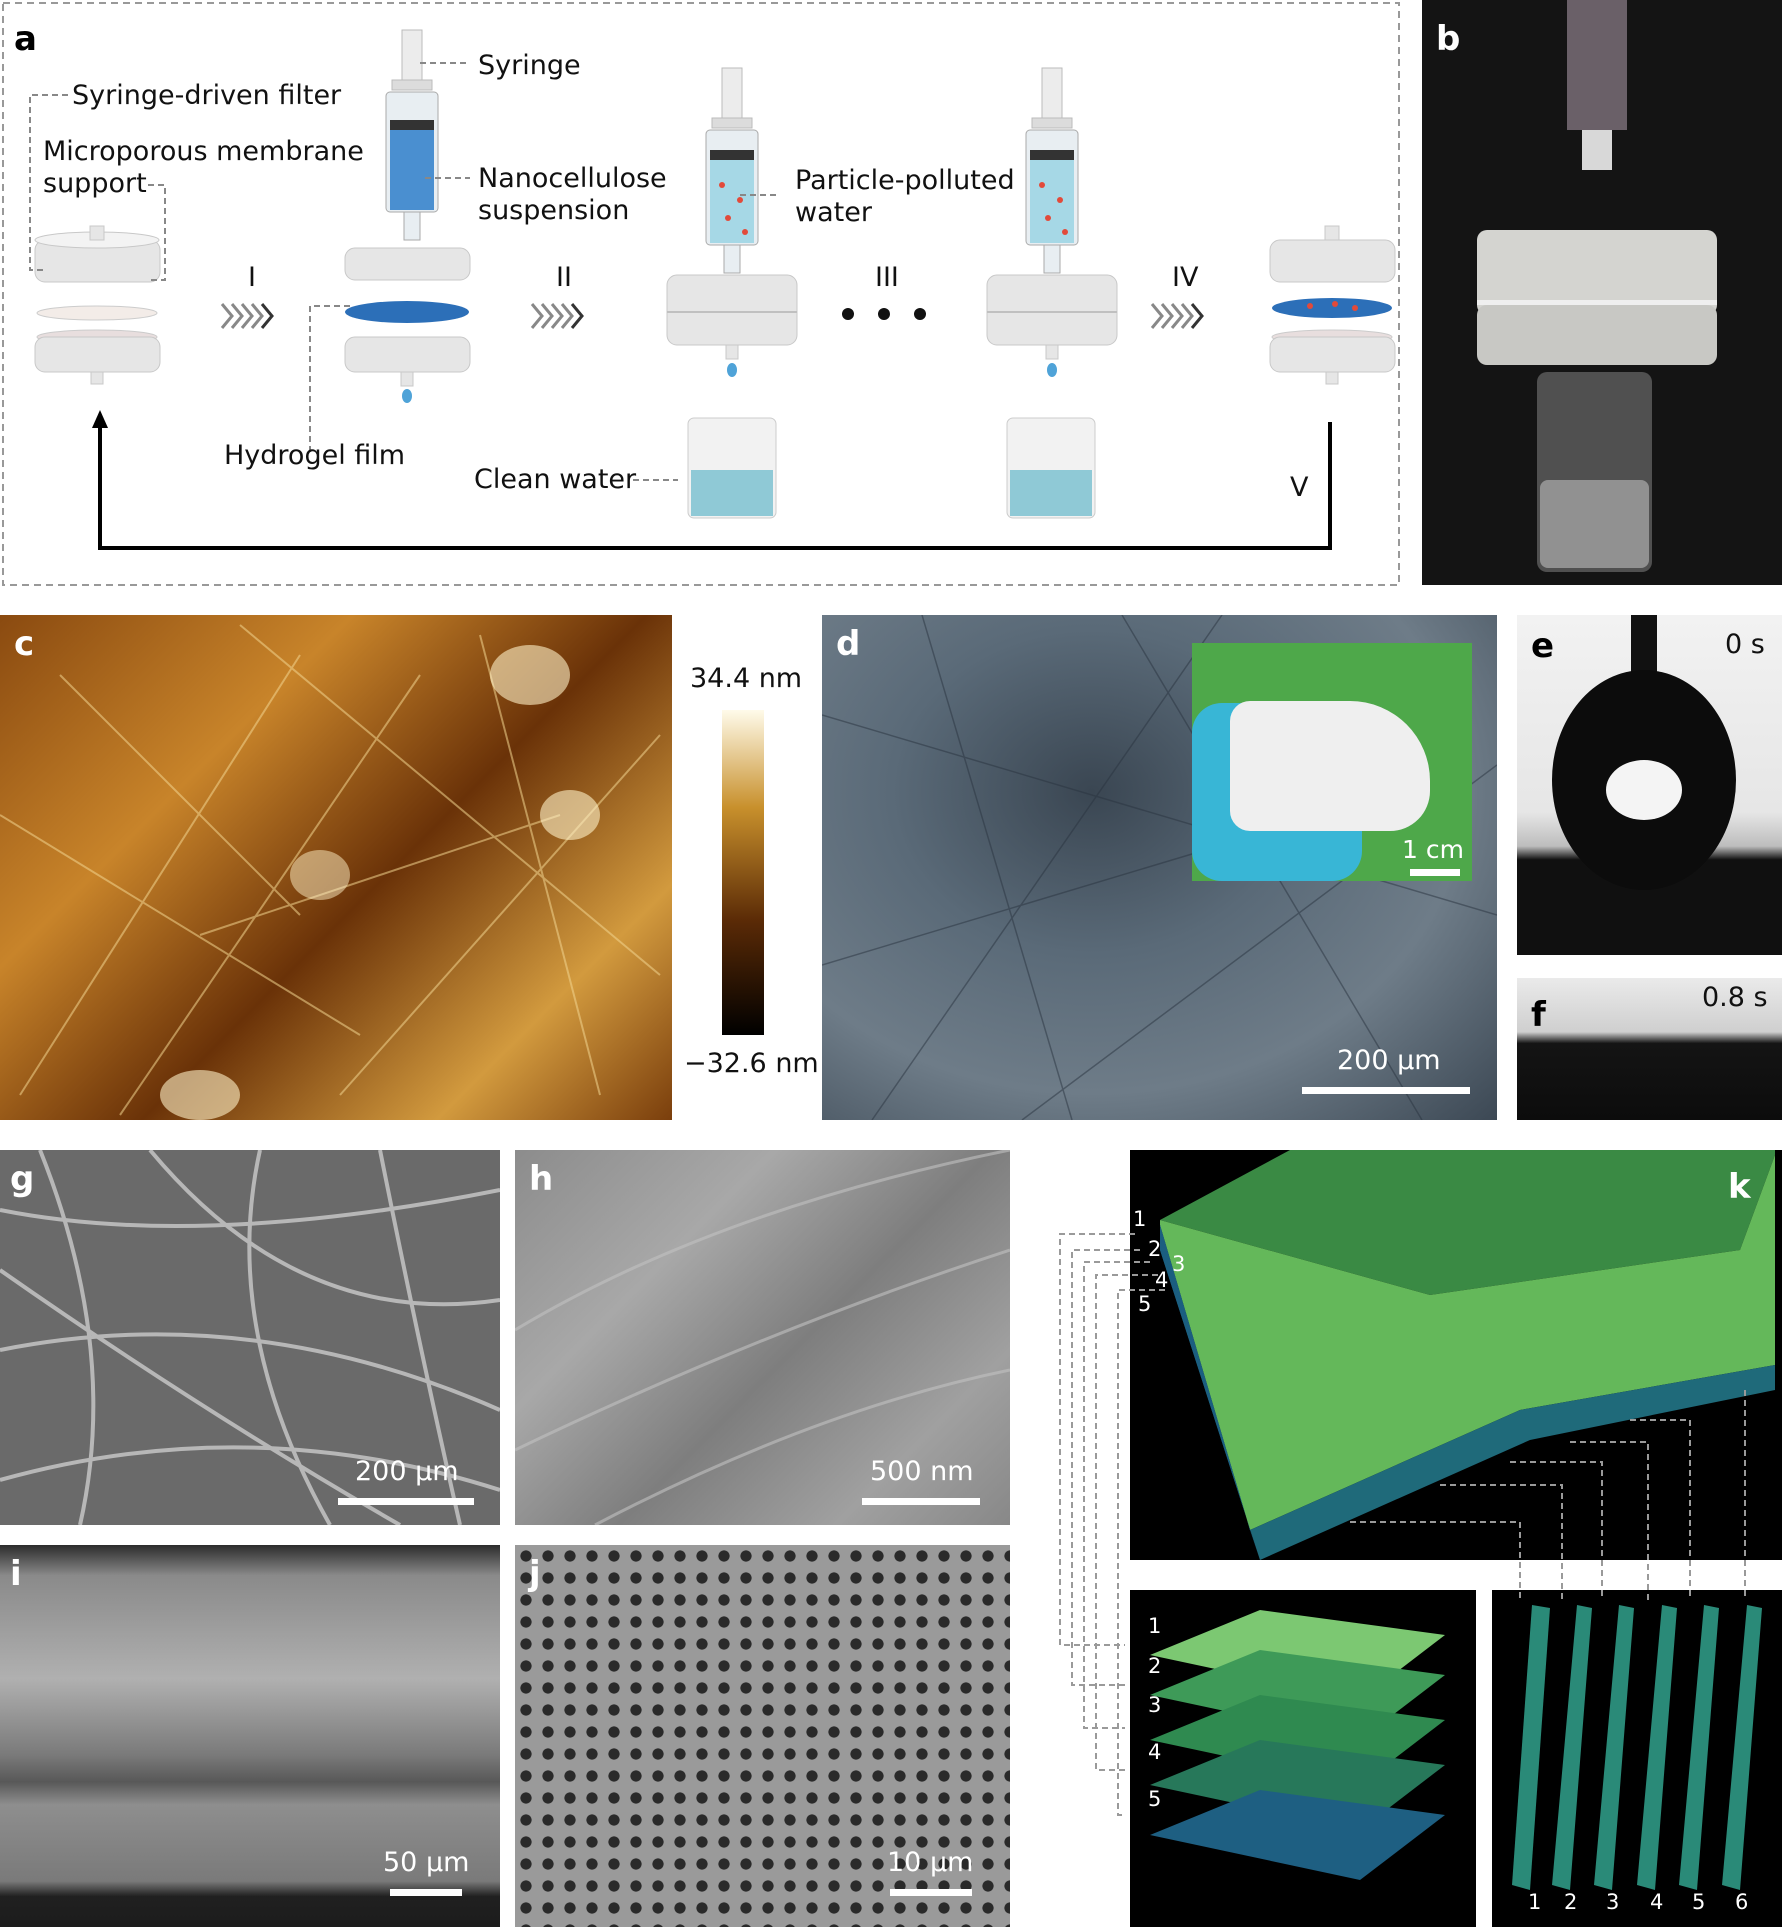 The height and width of the screenshot is (1927, 1782). Describe the element at coordinates (732, 222) in the screenshot. I see `syringe-with-polluted-water` at that location.